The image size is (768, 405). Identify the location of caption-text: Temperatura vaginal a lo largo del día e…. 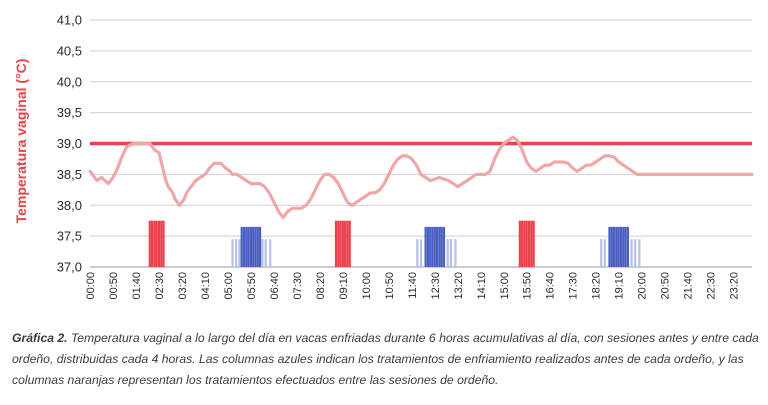
(385, 359).